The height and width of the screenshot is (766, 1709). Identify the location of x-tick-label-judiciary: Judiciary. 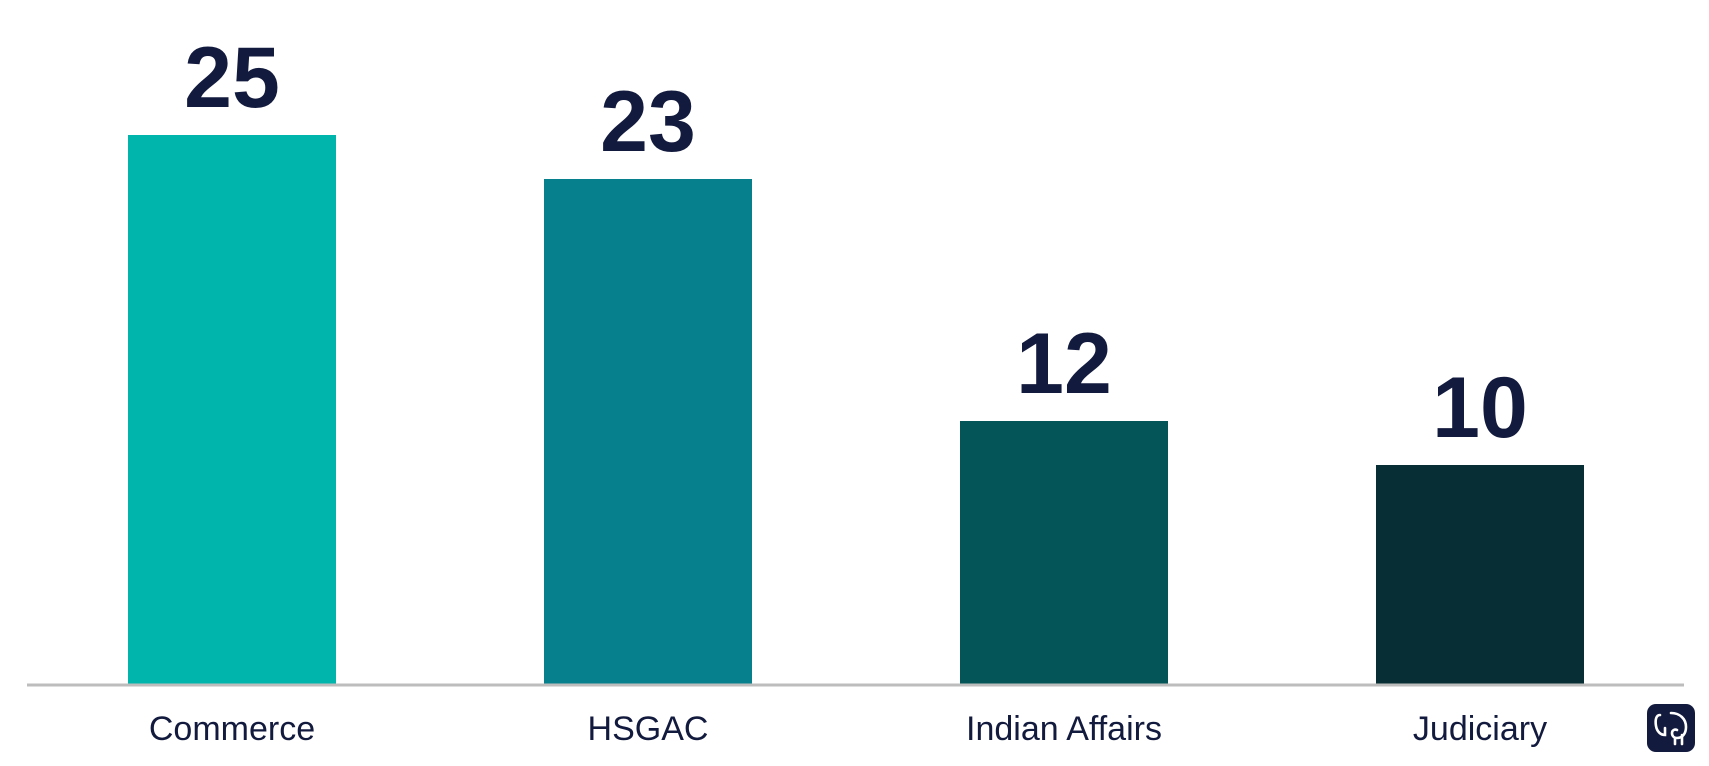
(1480, 729).